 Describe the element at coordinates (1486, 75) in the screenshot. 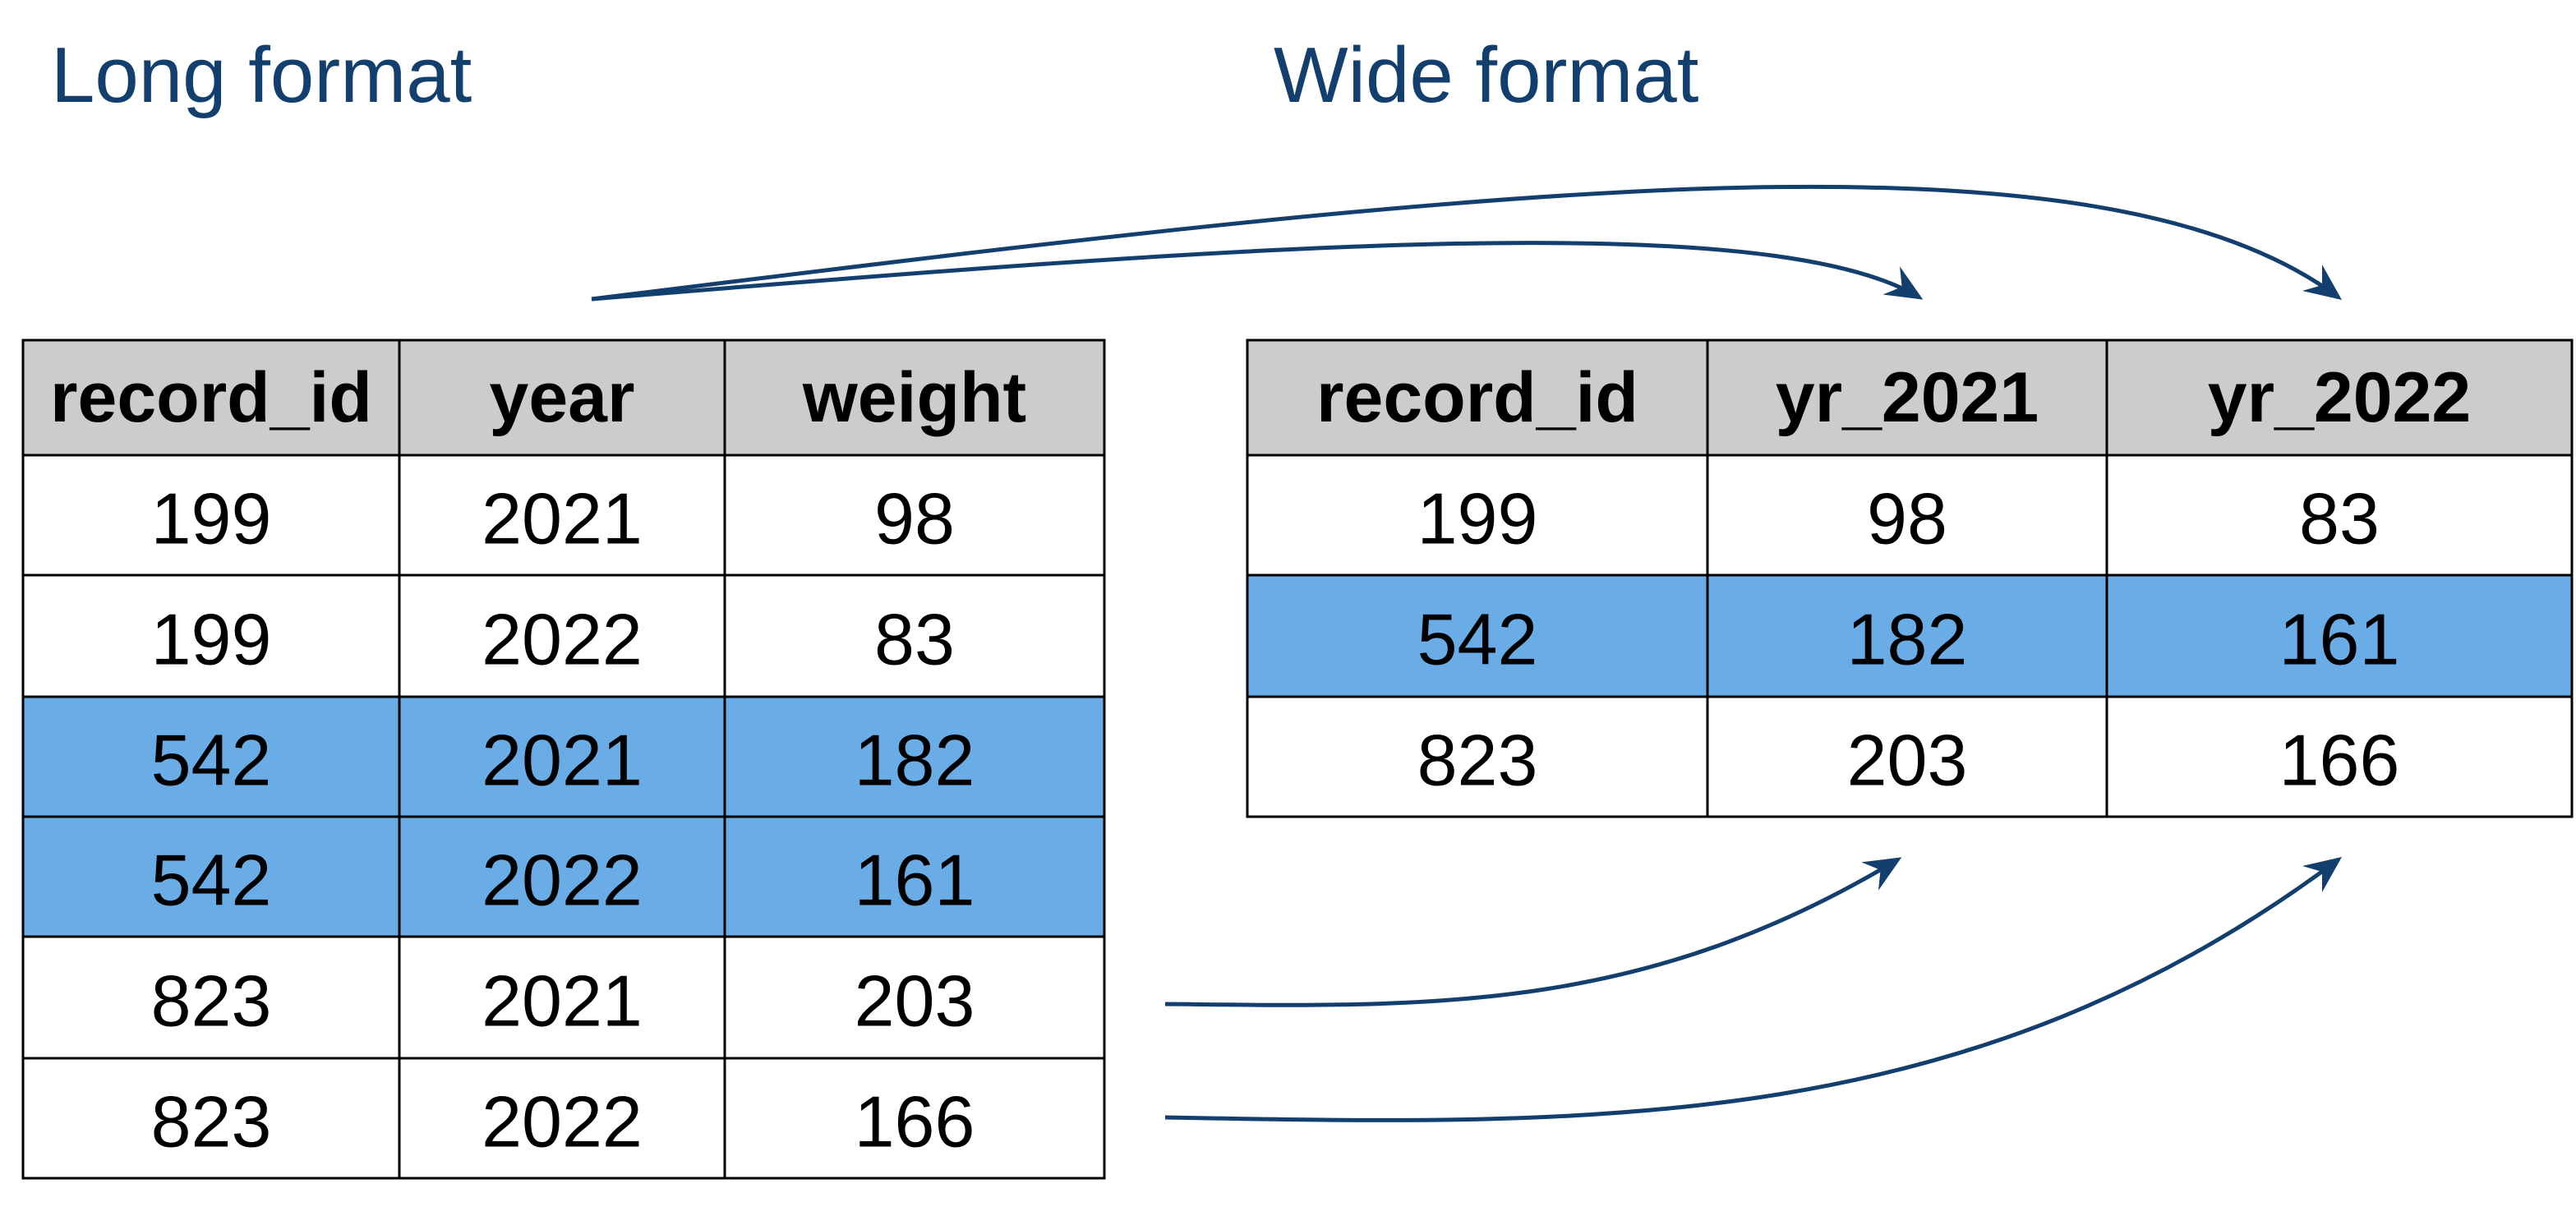

I see `wide-title: Wide format` at that location.